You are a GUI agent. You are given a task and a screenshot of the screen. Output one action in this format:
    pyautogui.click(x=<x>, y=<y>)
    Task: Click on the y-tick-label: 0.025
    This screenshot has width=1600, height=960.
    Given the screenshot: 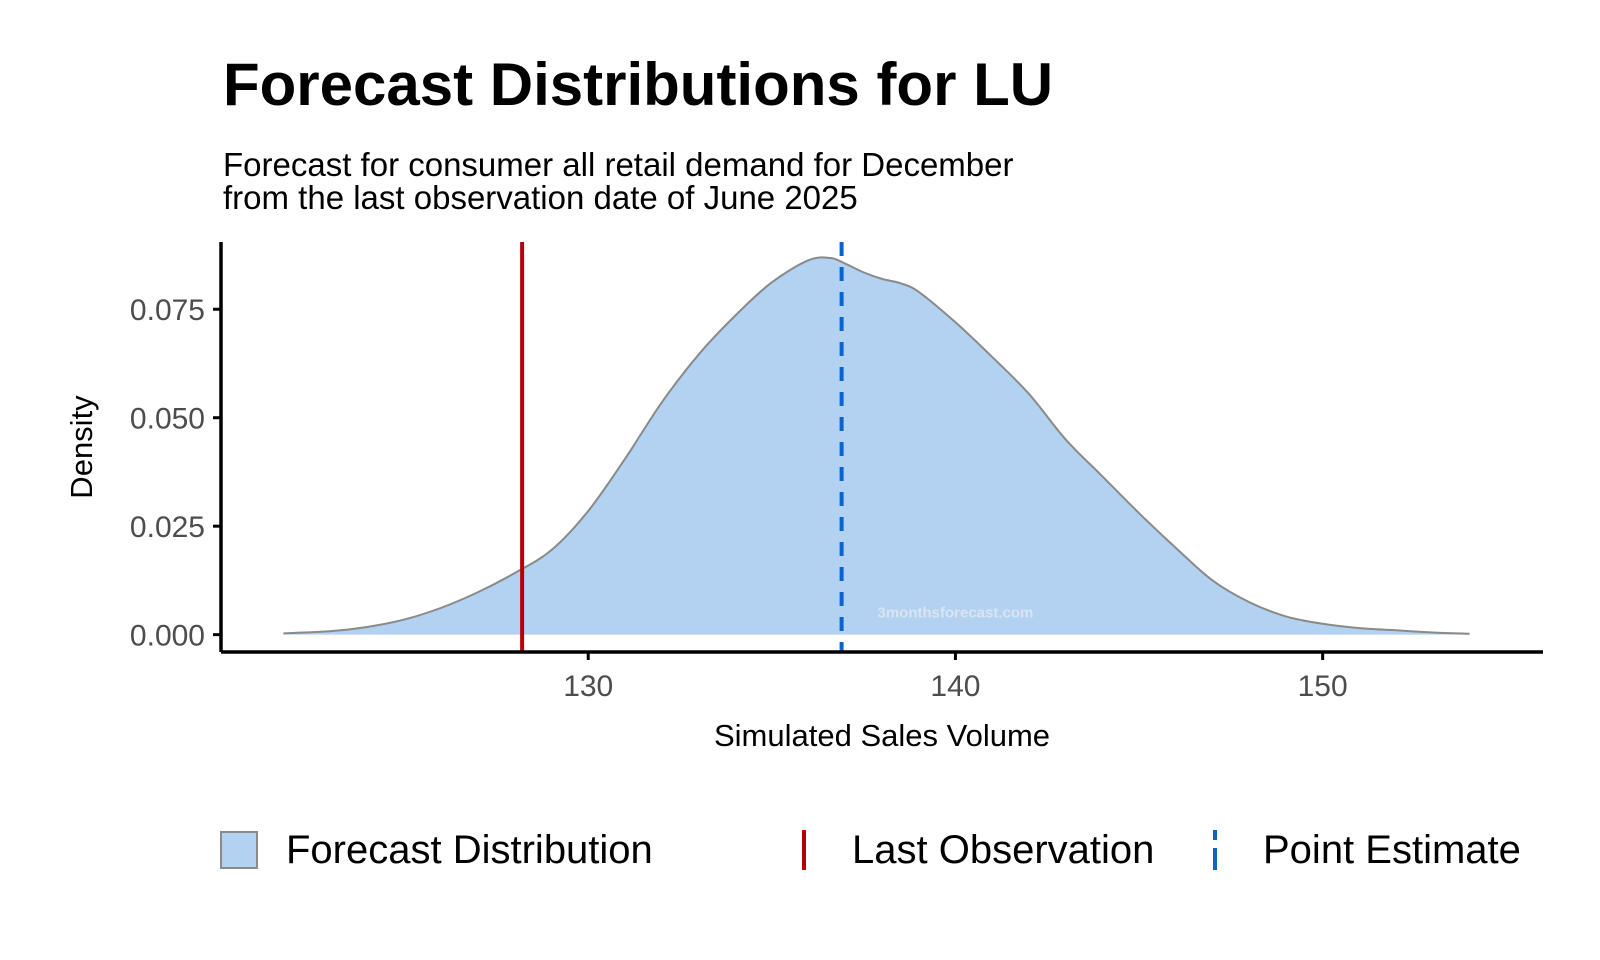 What is the action you would take?
    pyautogui.click(x=167, y=527)
    